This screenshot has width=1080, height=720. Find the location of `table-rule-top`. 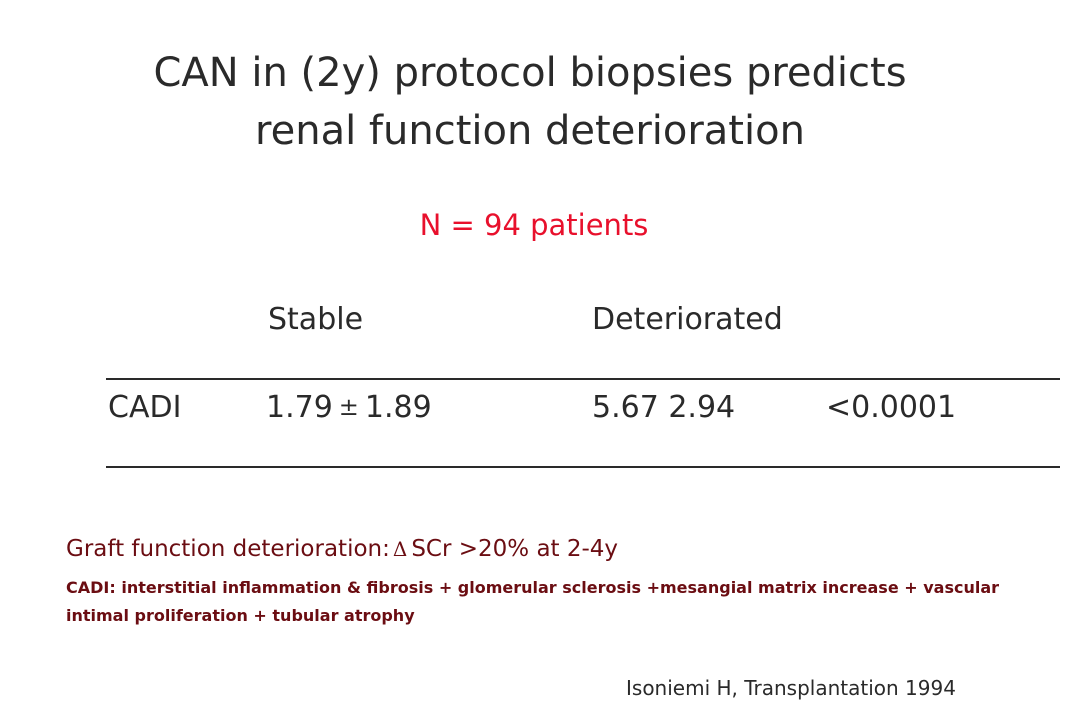

table-rule-top is located at coordinates (583, 379).